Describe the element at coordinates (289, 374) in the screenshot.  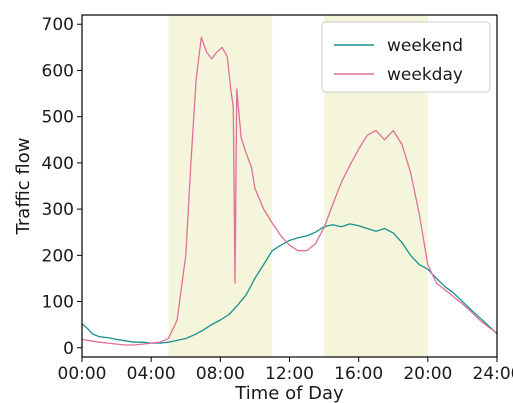
I see `x-tick-label: 12:00` at that location.